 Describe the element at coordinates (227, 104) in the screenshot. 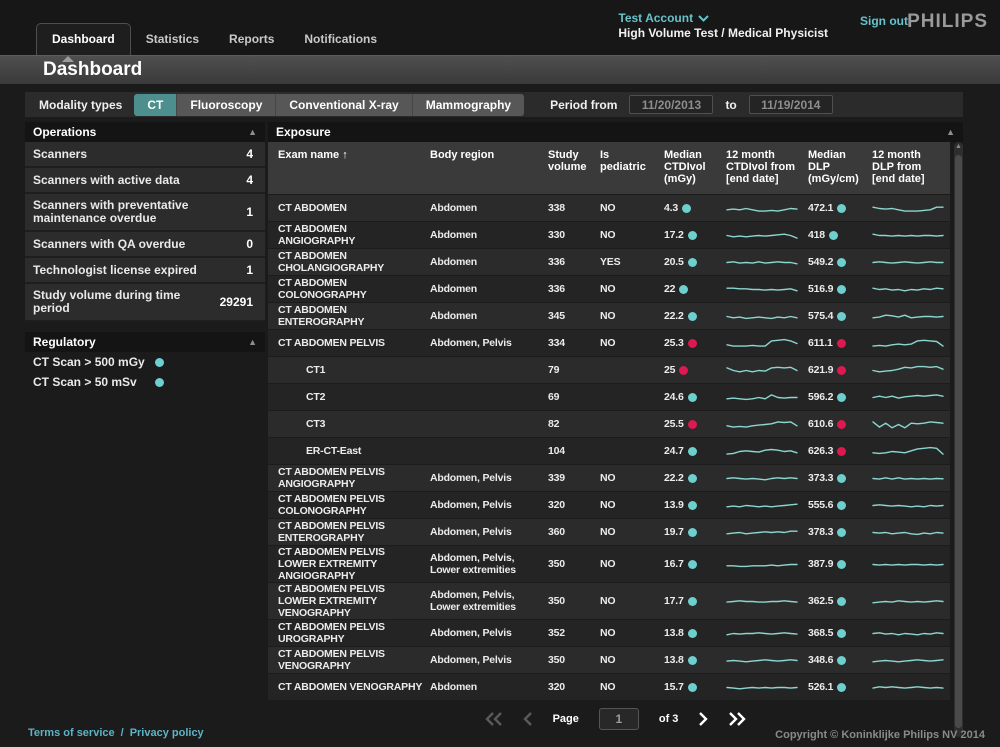

I see `modality-button-fluoroscopy: Fluoroscopy` at that location.